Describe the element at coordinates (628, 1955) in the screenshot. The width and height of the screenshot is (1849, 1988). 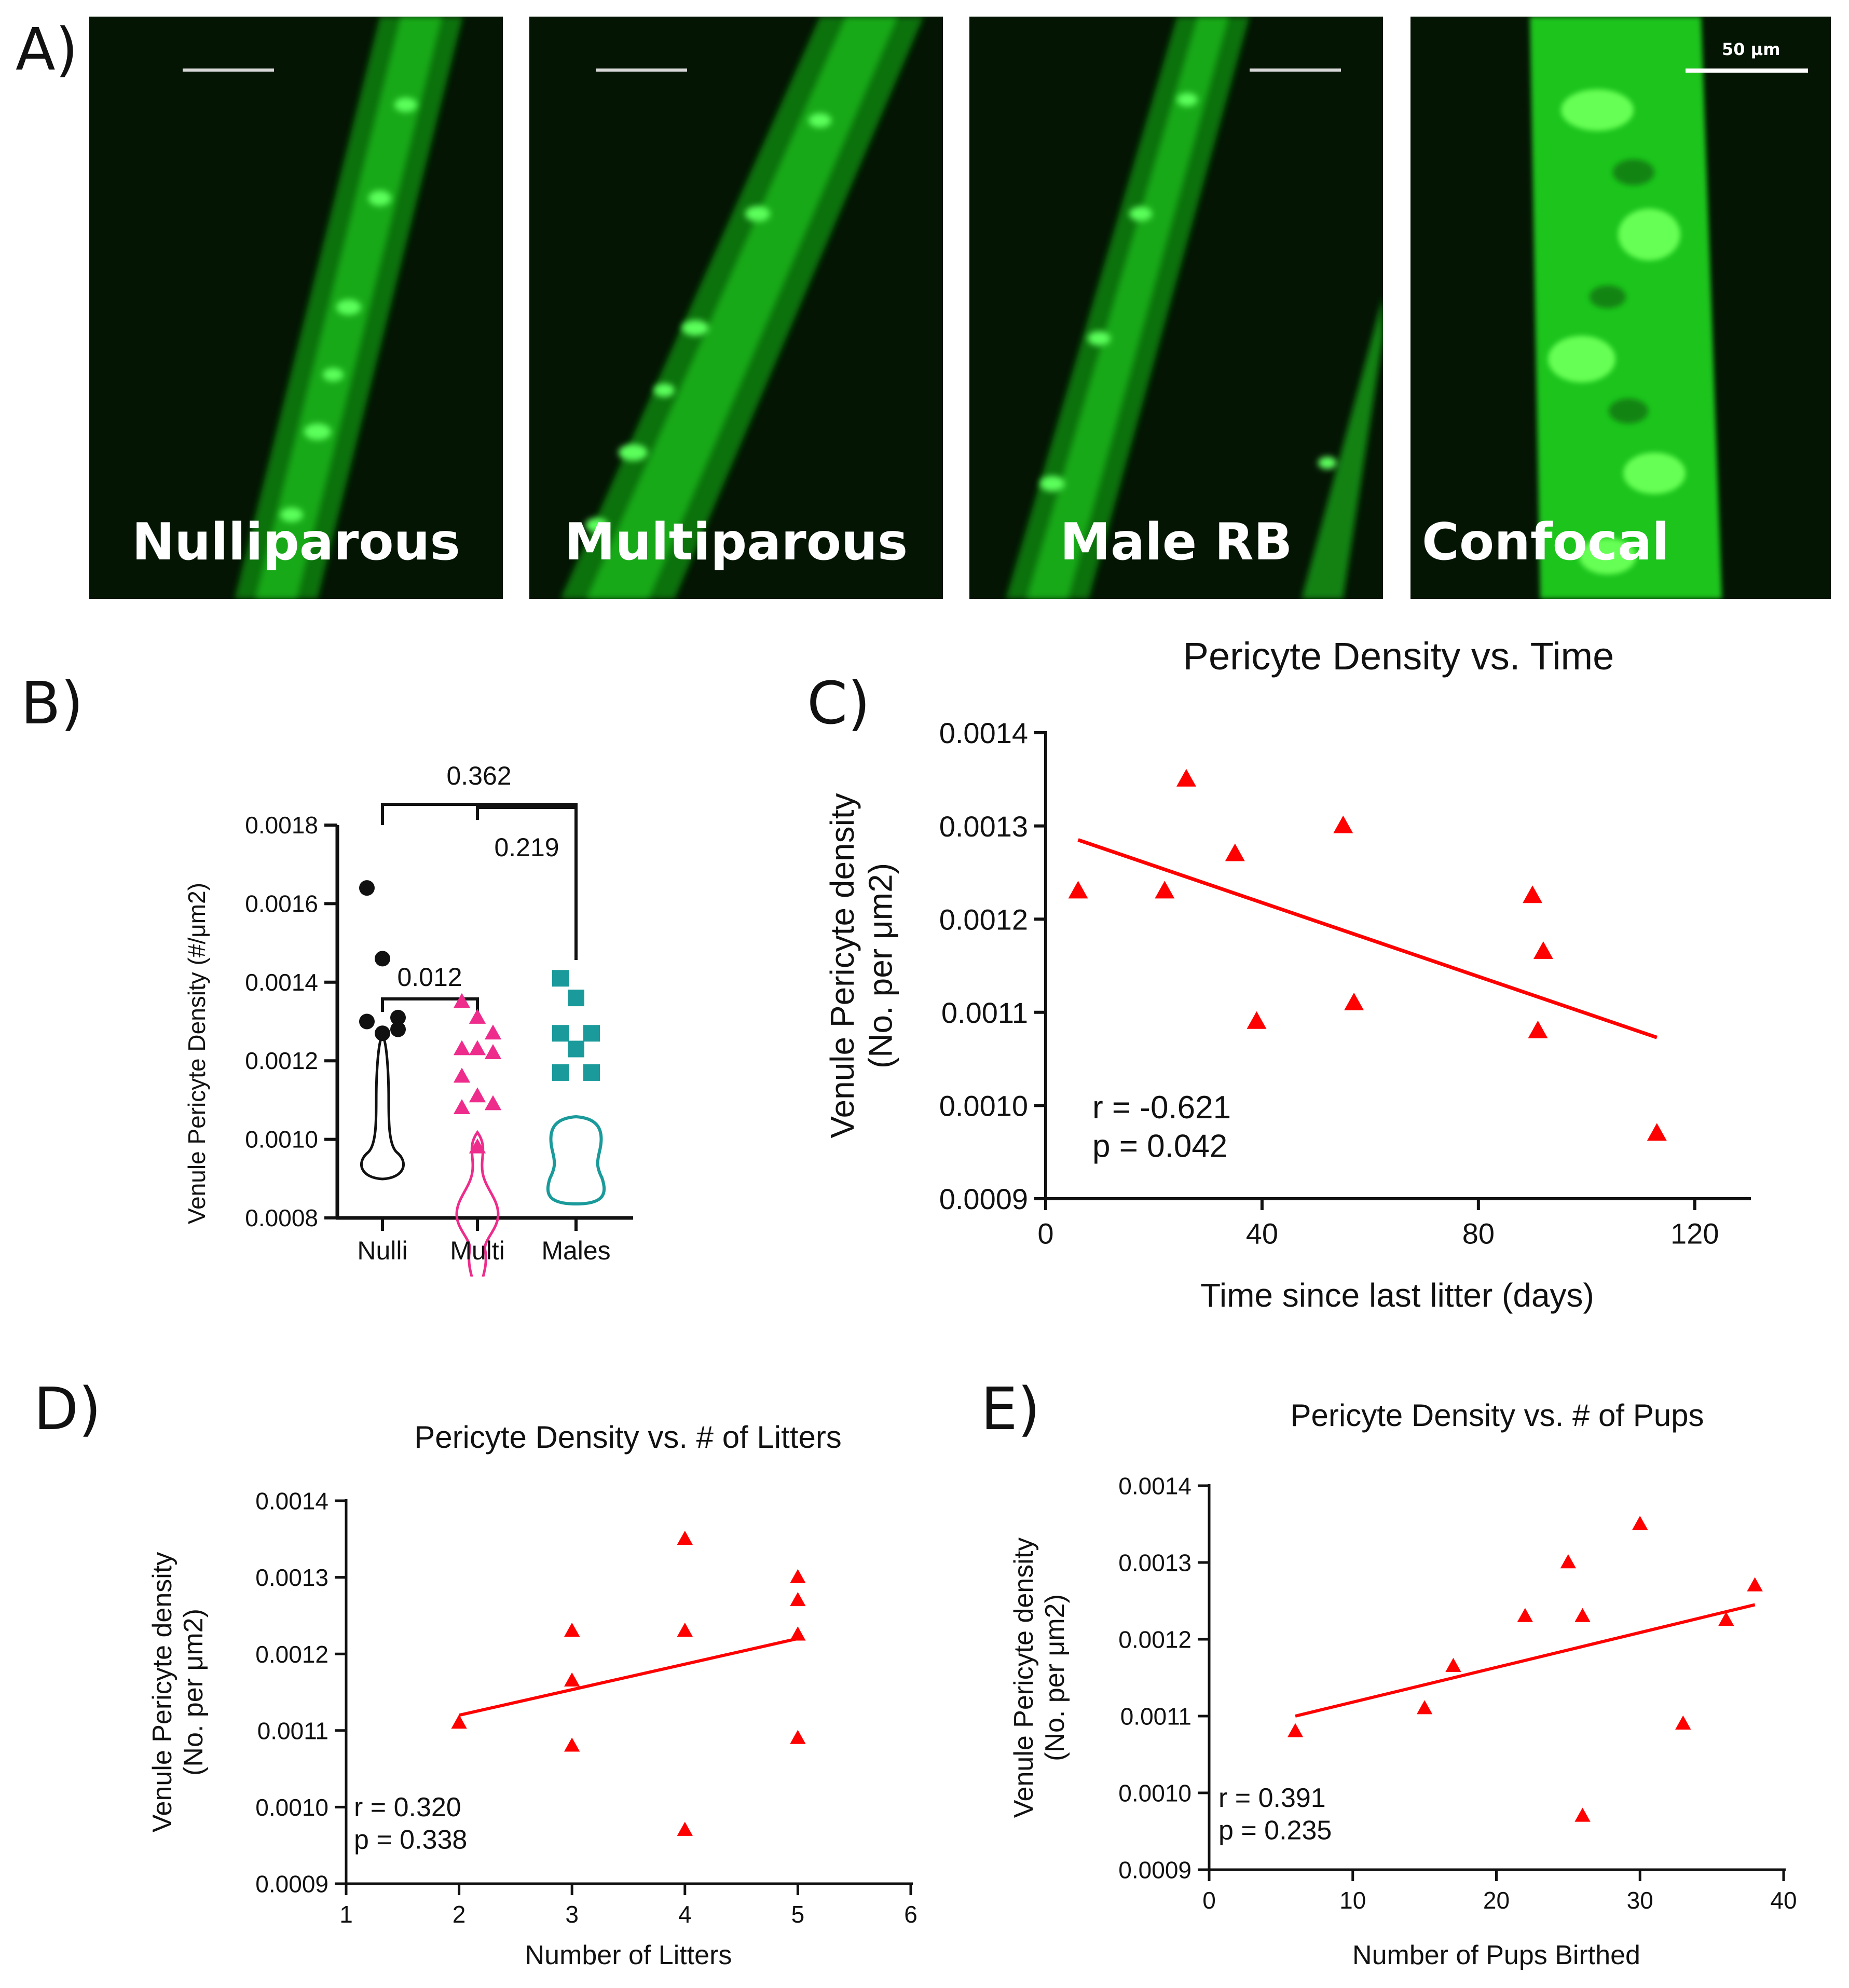
I see `x-axis-label: Number of Litters` at that location.